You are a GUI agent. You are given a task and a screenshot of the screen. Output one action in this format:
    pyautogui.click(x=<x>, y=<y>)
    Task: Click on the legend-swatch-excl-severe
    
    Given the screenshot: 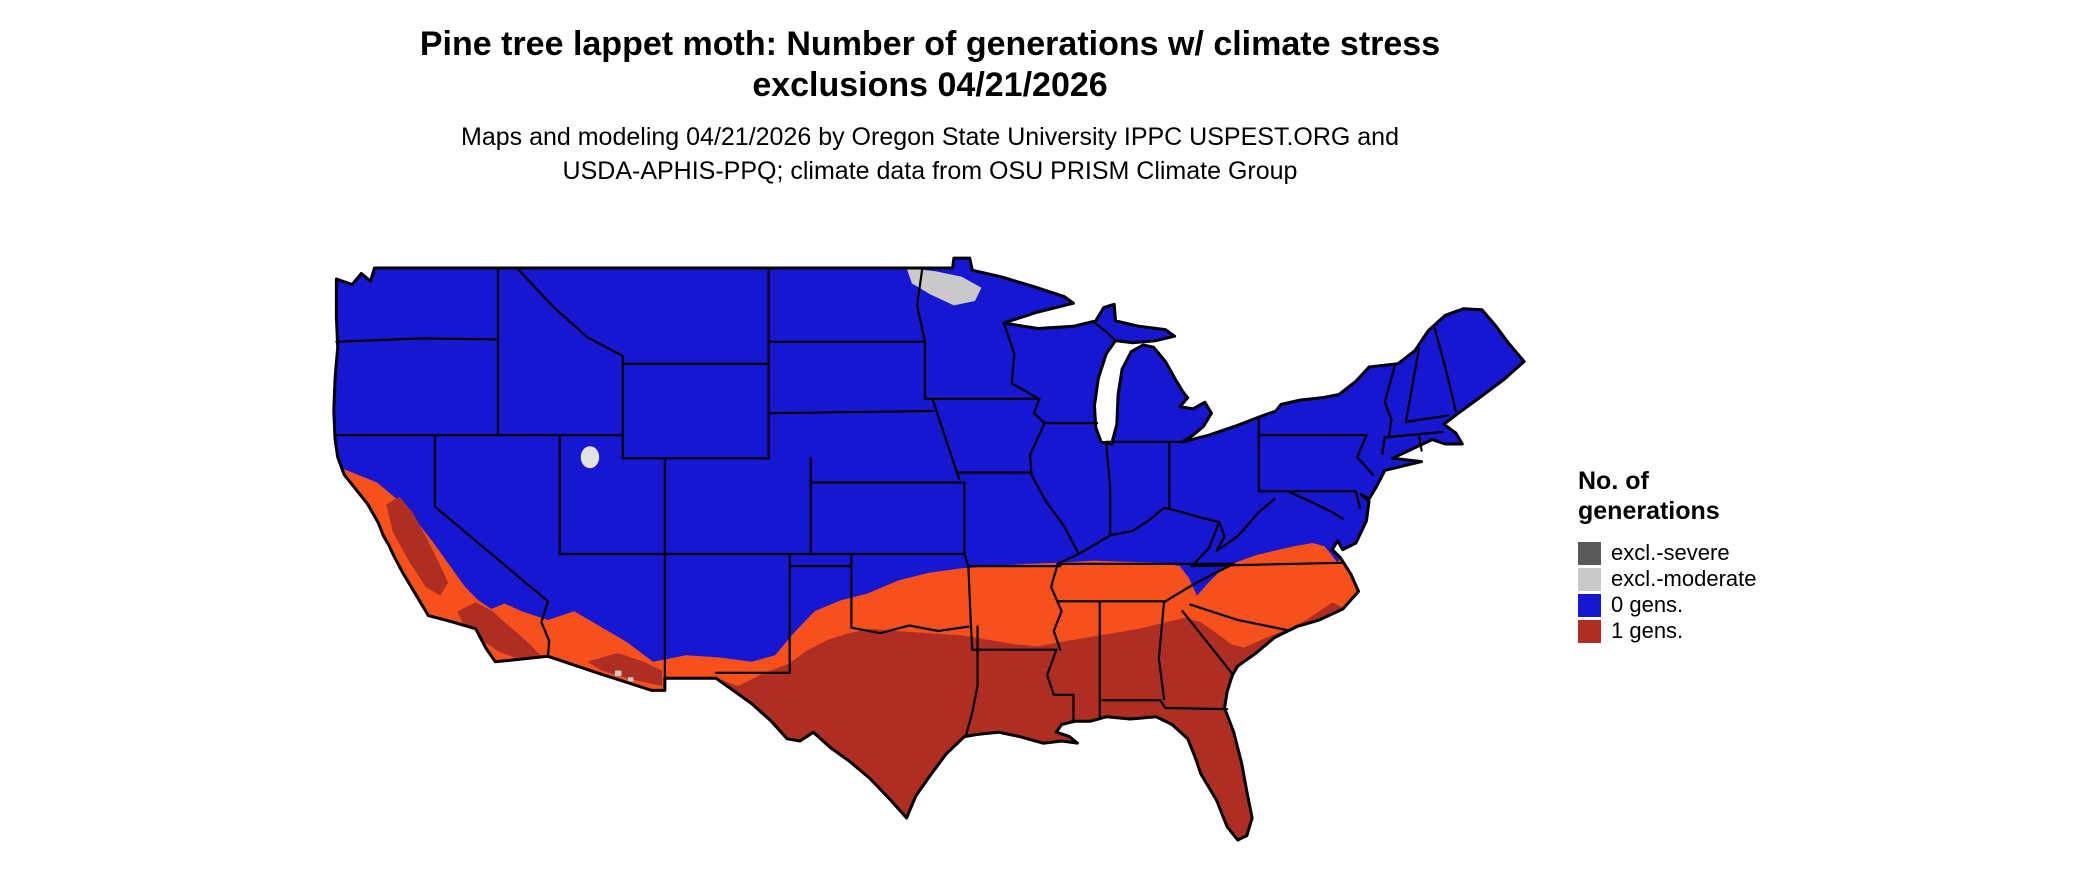 What is the action you would take?
    pyautogui.click(x=1589, y=553)
    